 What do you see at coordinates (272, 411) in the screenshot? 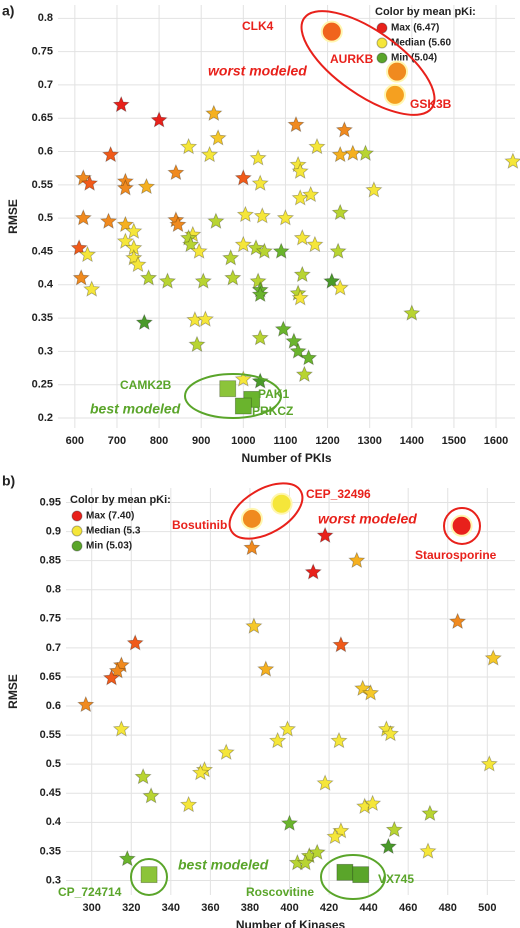
I see `point-label: PRKCZ` at bounding box center [272, 411].